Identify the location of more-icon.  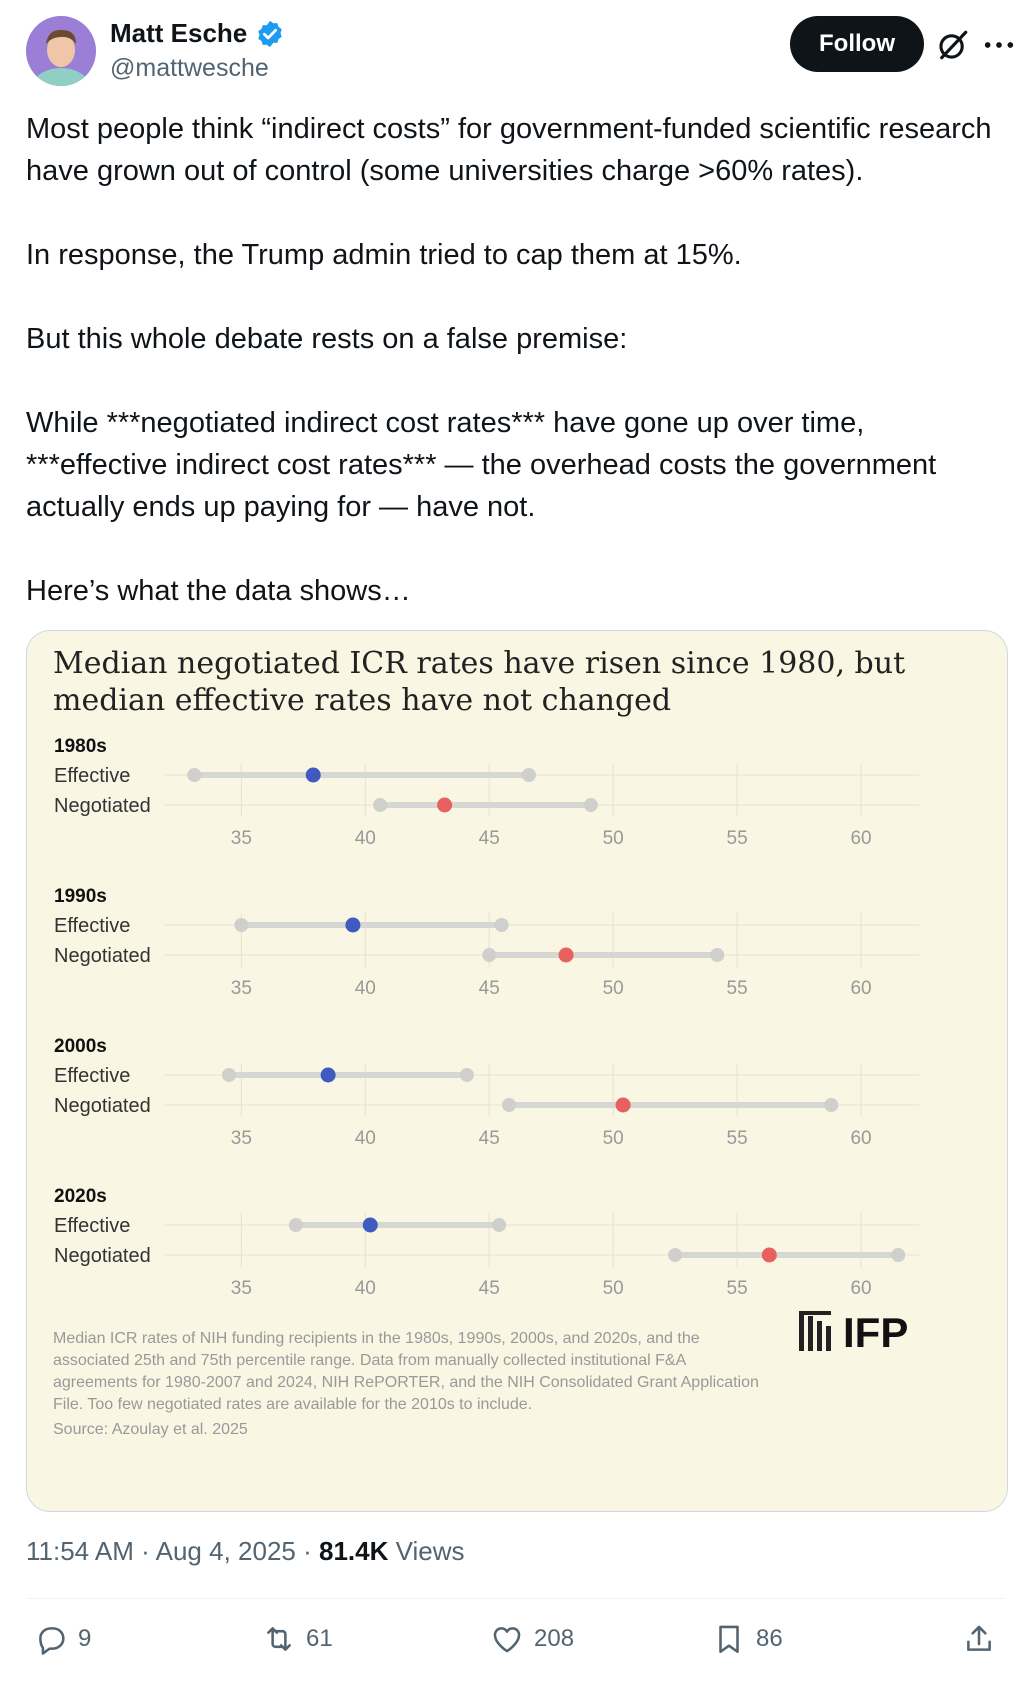
(999, 45).